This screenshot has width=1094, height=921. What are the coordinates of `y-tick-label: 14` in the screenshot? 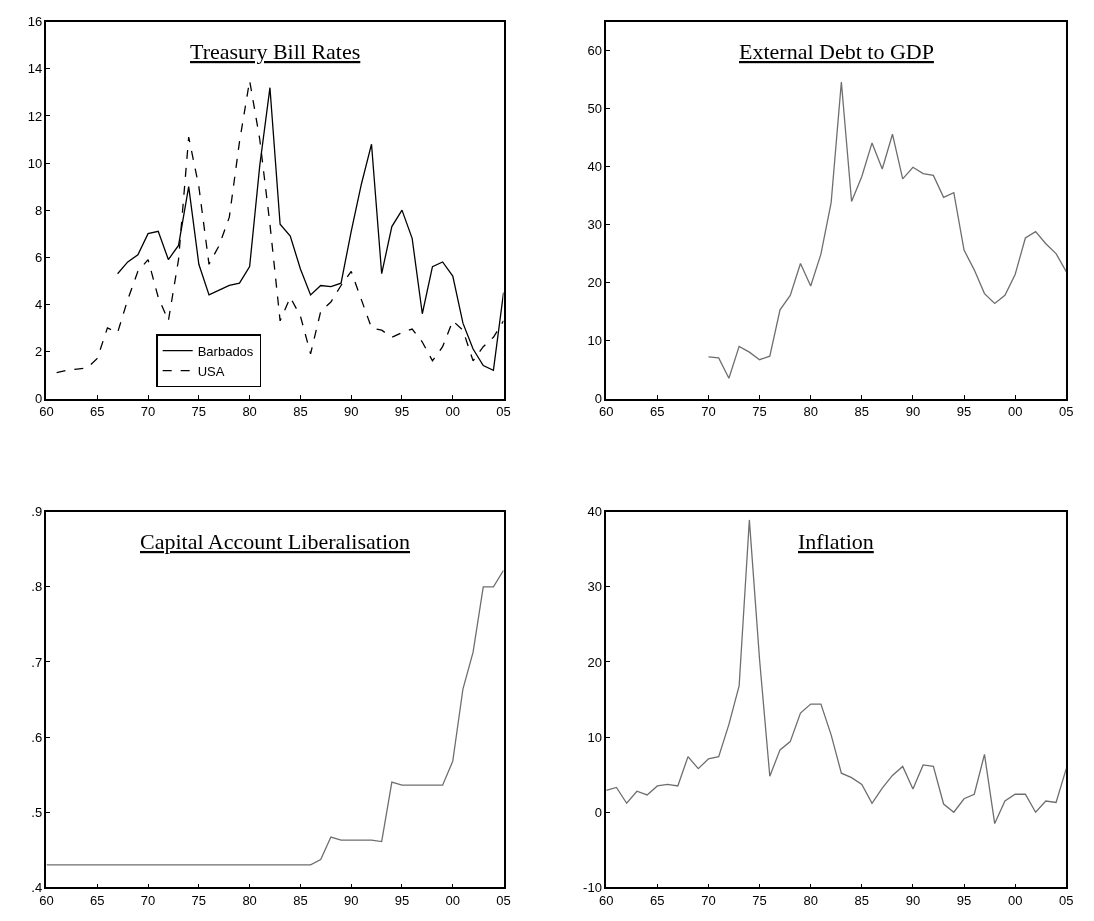 It's located at (35, 69).